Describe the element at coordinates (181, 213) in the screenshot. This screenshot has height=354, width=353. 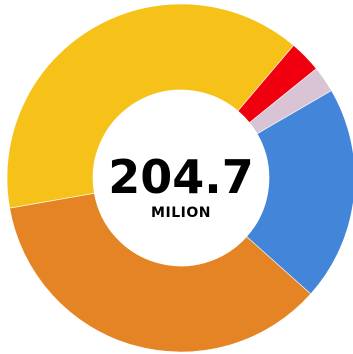
I see `center-total-unit: MILION` at that location.